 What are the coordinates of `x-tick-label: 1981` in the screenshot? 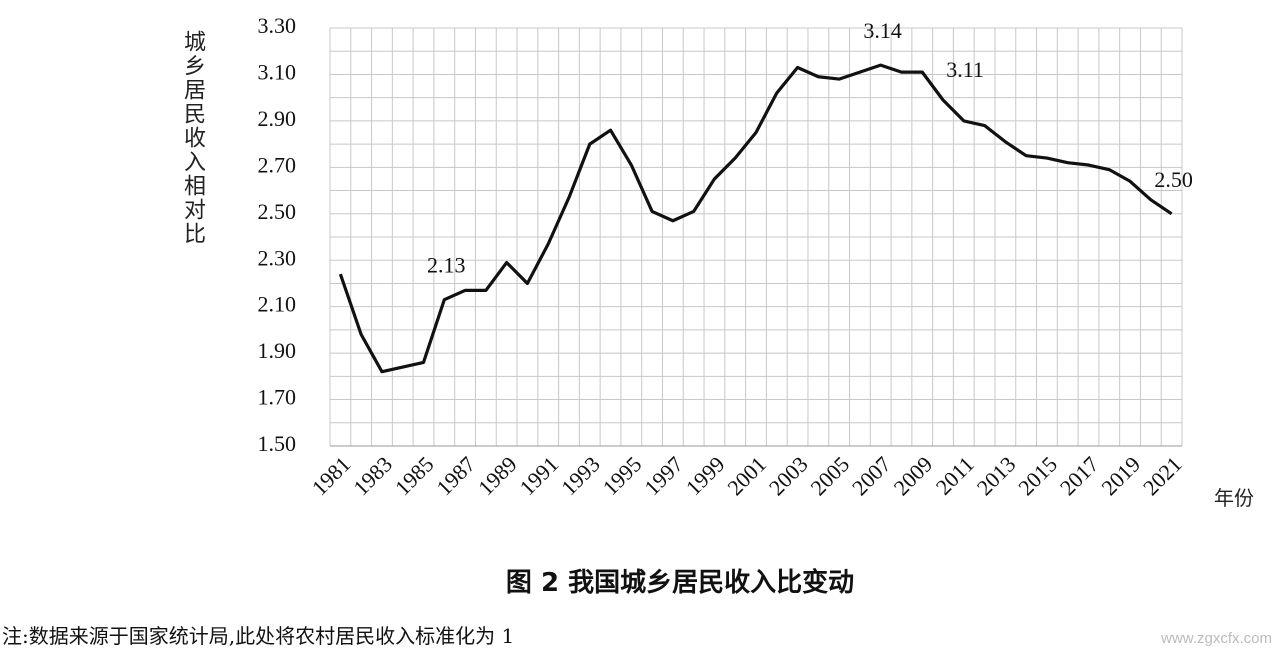 It's located at (331, 475).